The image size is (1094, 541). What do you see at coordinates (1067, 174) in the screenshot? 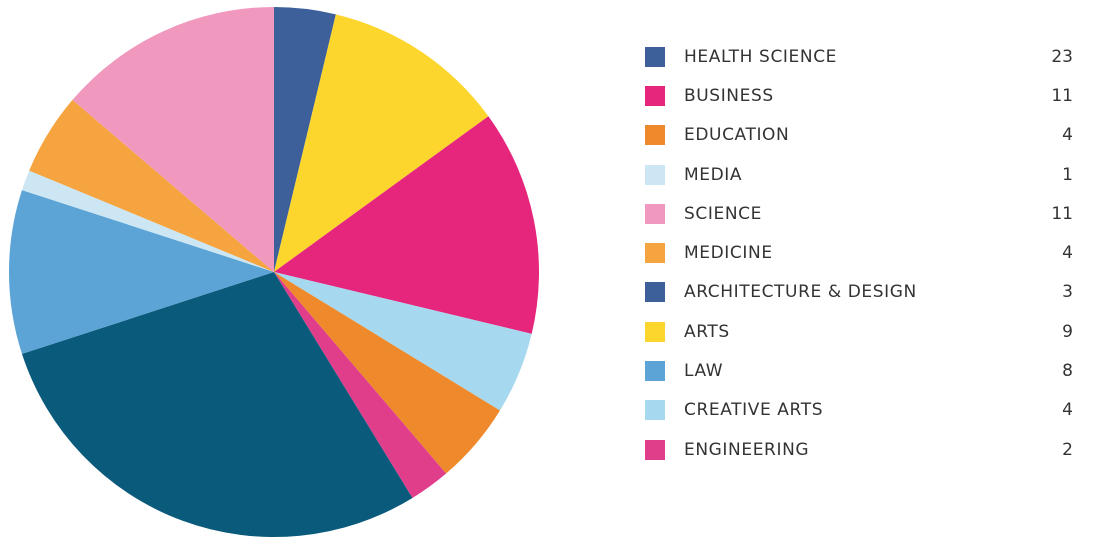
I see `legend-value: 1` at bounding box center [1067, 174].